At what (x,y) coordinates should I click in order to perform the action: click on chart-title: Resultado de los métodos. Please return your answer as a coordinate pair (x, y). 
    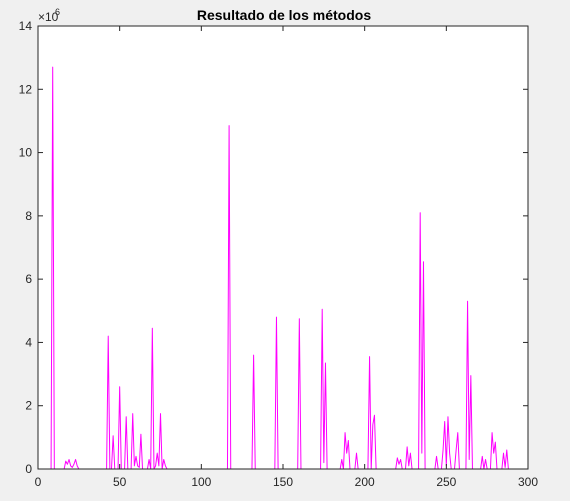
    Looking at the image, I should click on (284, 15).